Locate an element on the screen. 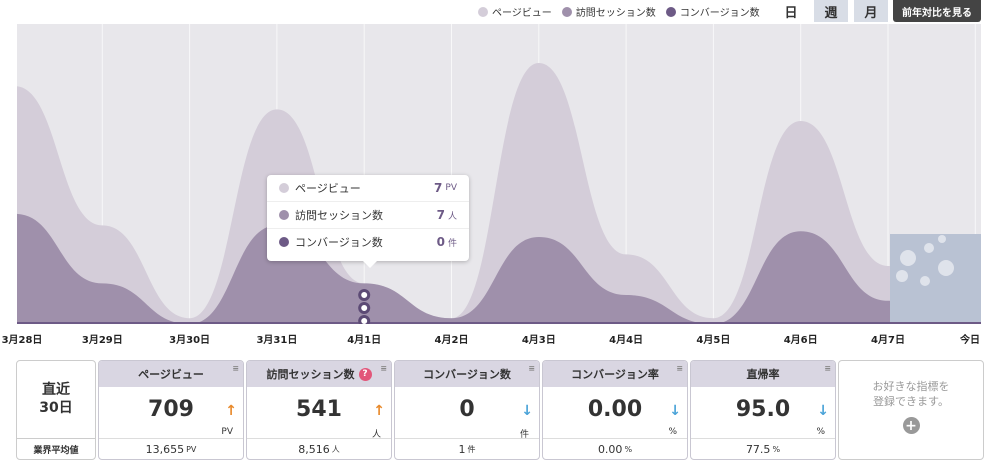 The height and width of the screenshot is (470, 1000). metric-unit: 人 is located at coordinates (376, 435).